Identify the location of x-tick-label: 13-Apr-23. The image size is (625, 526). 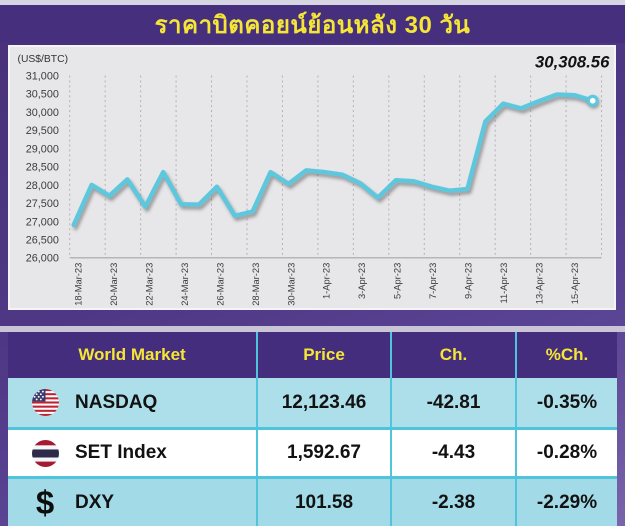
(539, 284).